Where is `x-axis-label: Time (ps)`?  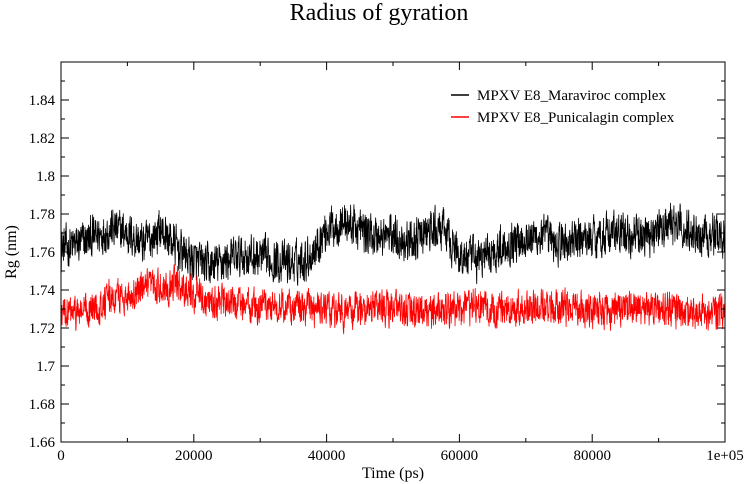
x-axis-label: Time (ps) is located at coordinates (393, 473).